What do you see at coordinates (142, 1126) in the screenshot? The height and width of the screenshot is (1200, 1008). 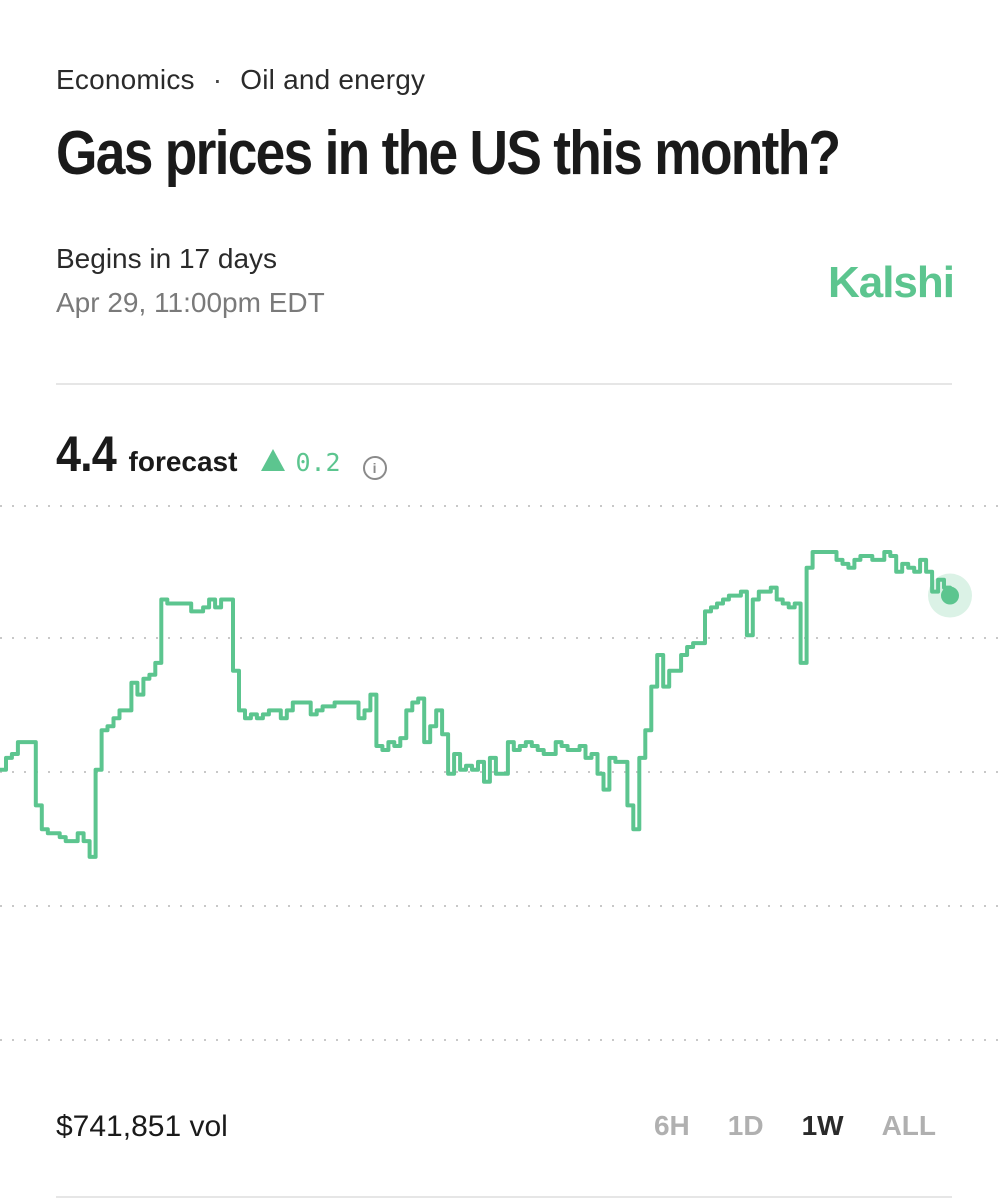 I see `volume-text: $741,851 vol` at bounding box center [142, 1126].